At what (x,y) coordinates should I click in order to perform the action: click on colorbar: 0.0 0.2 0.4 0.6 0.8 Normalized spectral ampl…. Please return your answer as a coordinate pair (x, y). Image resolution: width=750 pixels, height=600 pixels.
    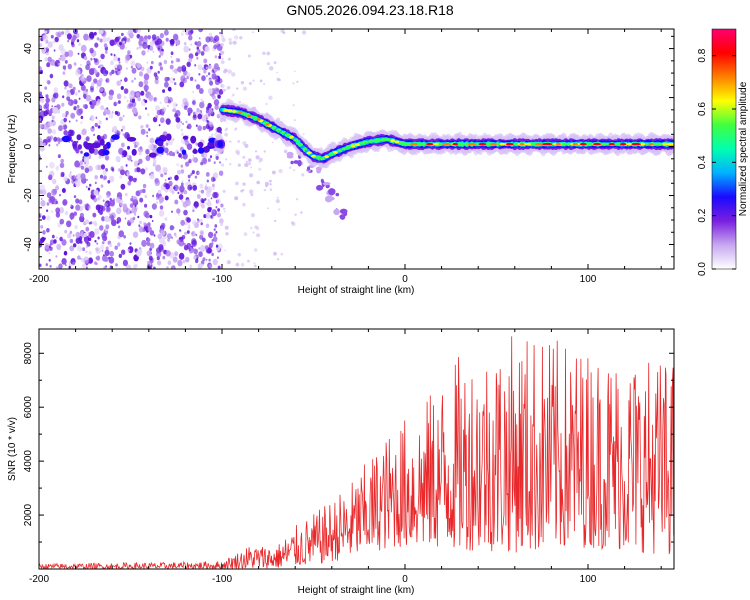
    Looking at the image, I should click on (723, 152).